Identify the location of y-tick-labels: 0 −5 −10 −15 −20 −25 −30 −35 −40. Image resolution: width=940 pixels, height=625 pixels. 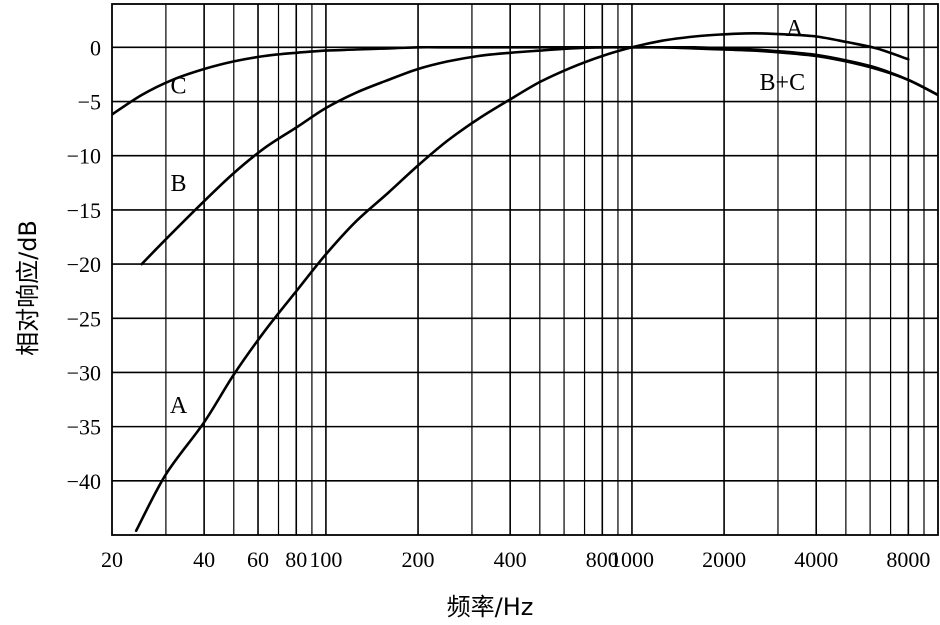
(84, 264).